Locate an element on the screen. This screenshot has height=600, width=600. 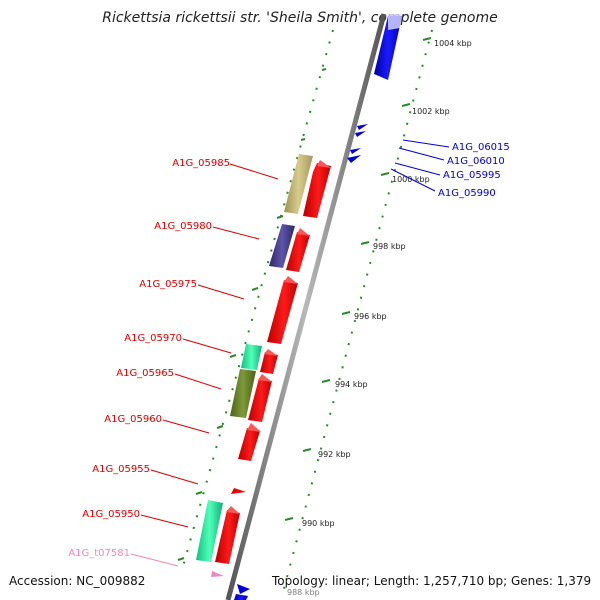
tick-label-1000: 1000 kbp is located at coordinates (411, 179).